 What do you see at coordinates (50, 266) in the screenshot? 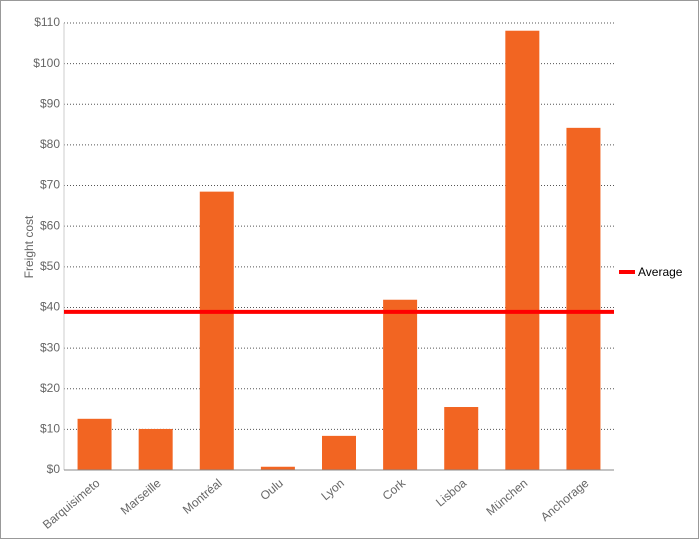
I see `y-tick-label: $50` at bounding box center [50, 266].